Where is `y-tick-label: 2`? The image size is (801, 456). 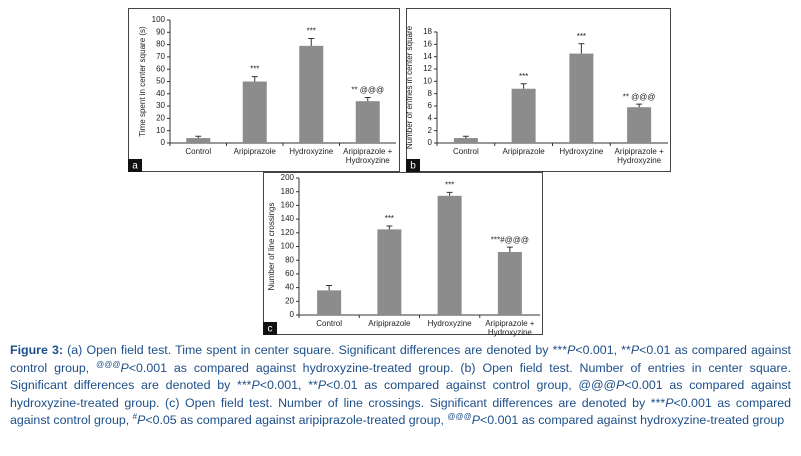
y-tick-label: 2 is located at coordinates (430, 130).